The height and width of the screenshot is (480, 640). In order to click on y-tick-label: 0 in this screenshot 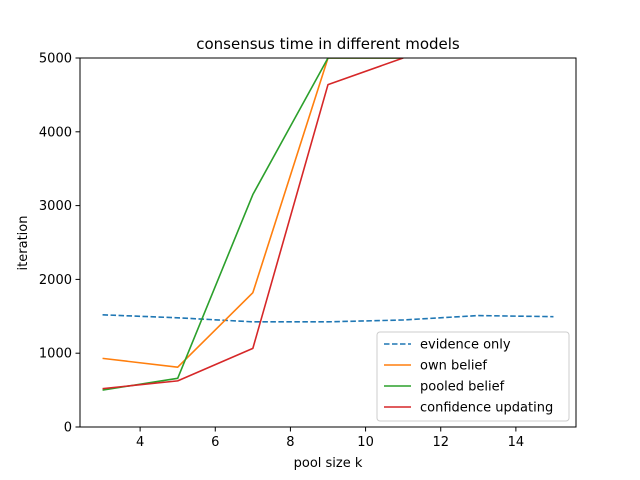, I will do `click(68, 428)`.